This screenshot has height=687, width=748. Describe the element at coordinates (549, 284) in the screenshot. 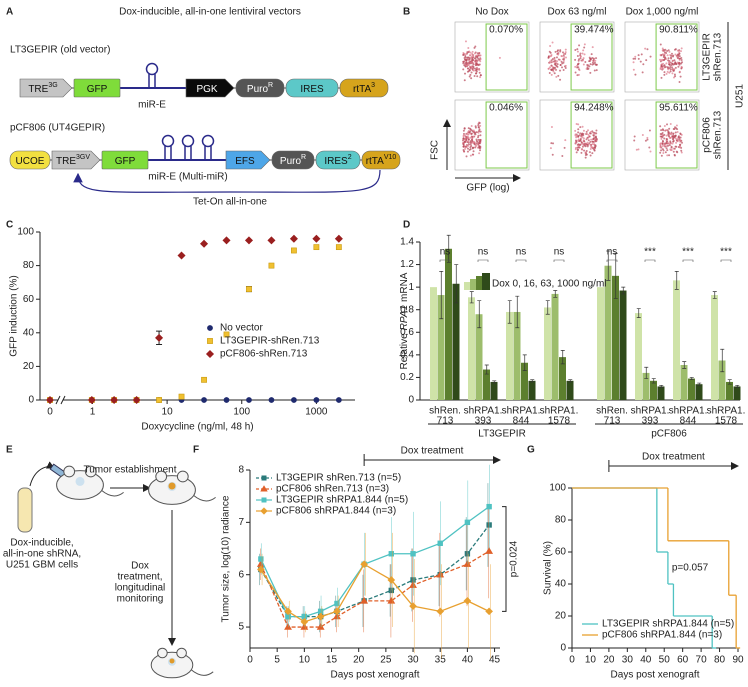

I see `legend-label: Dox 0, 16, 63, 1000 ng/ml` at that location.